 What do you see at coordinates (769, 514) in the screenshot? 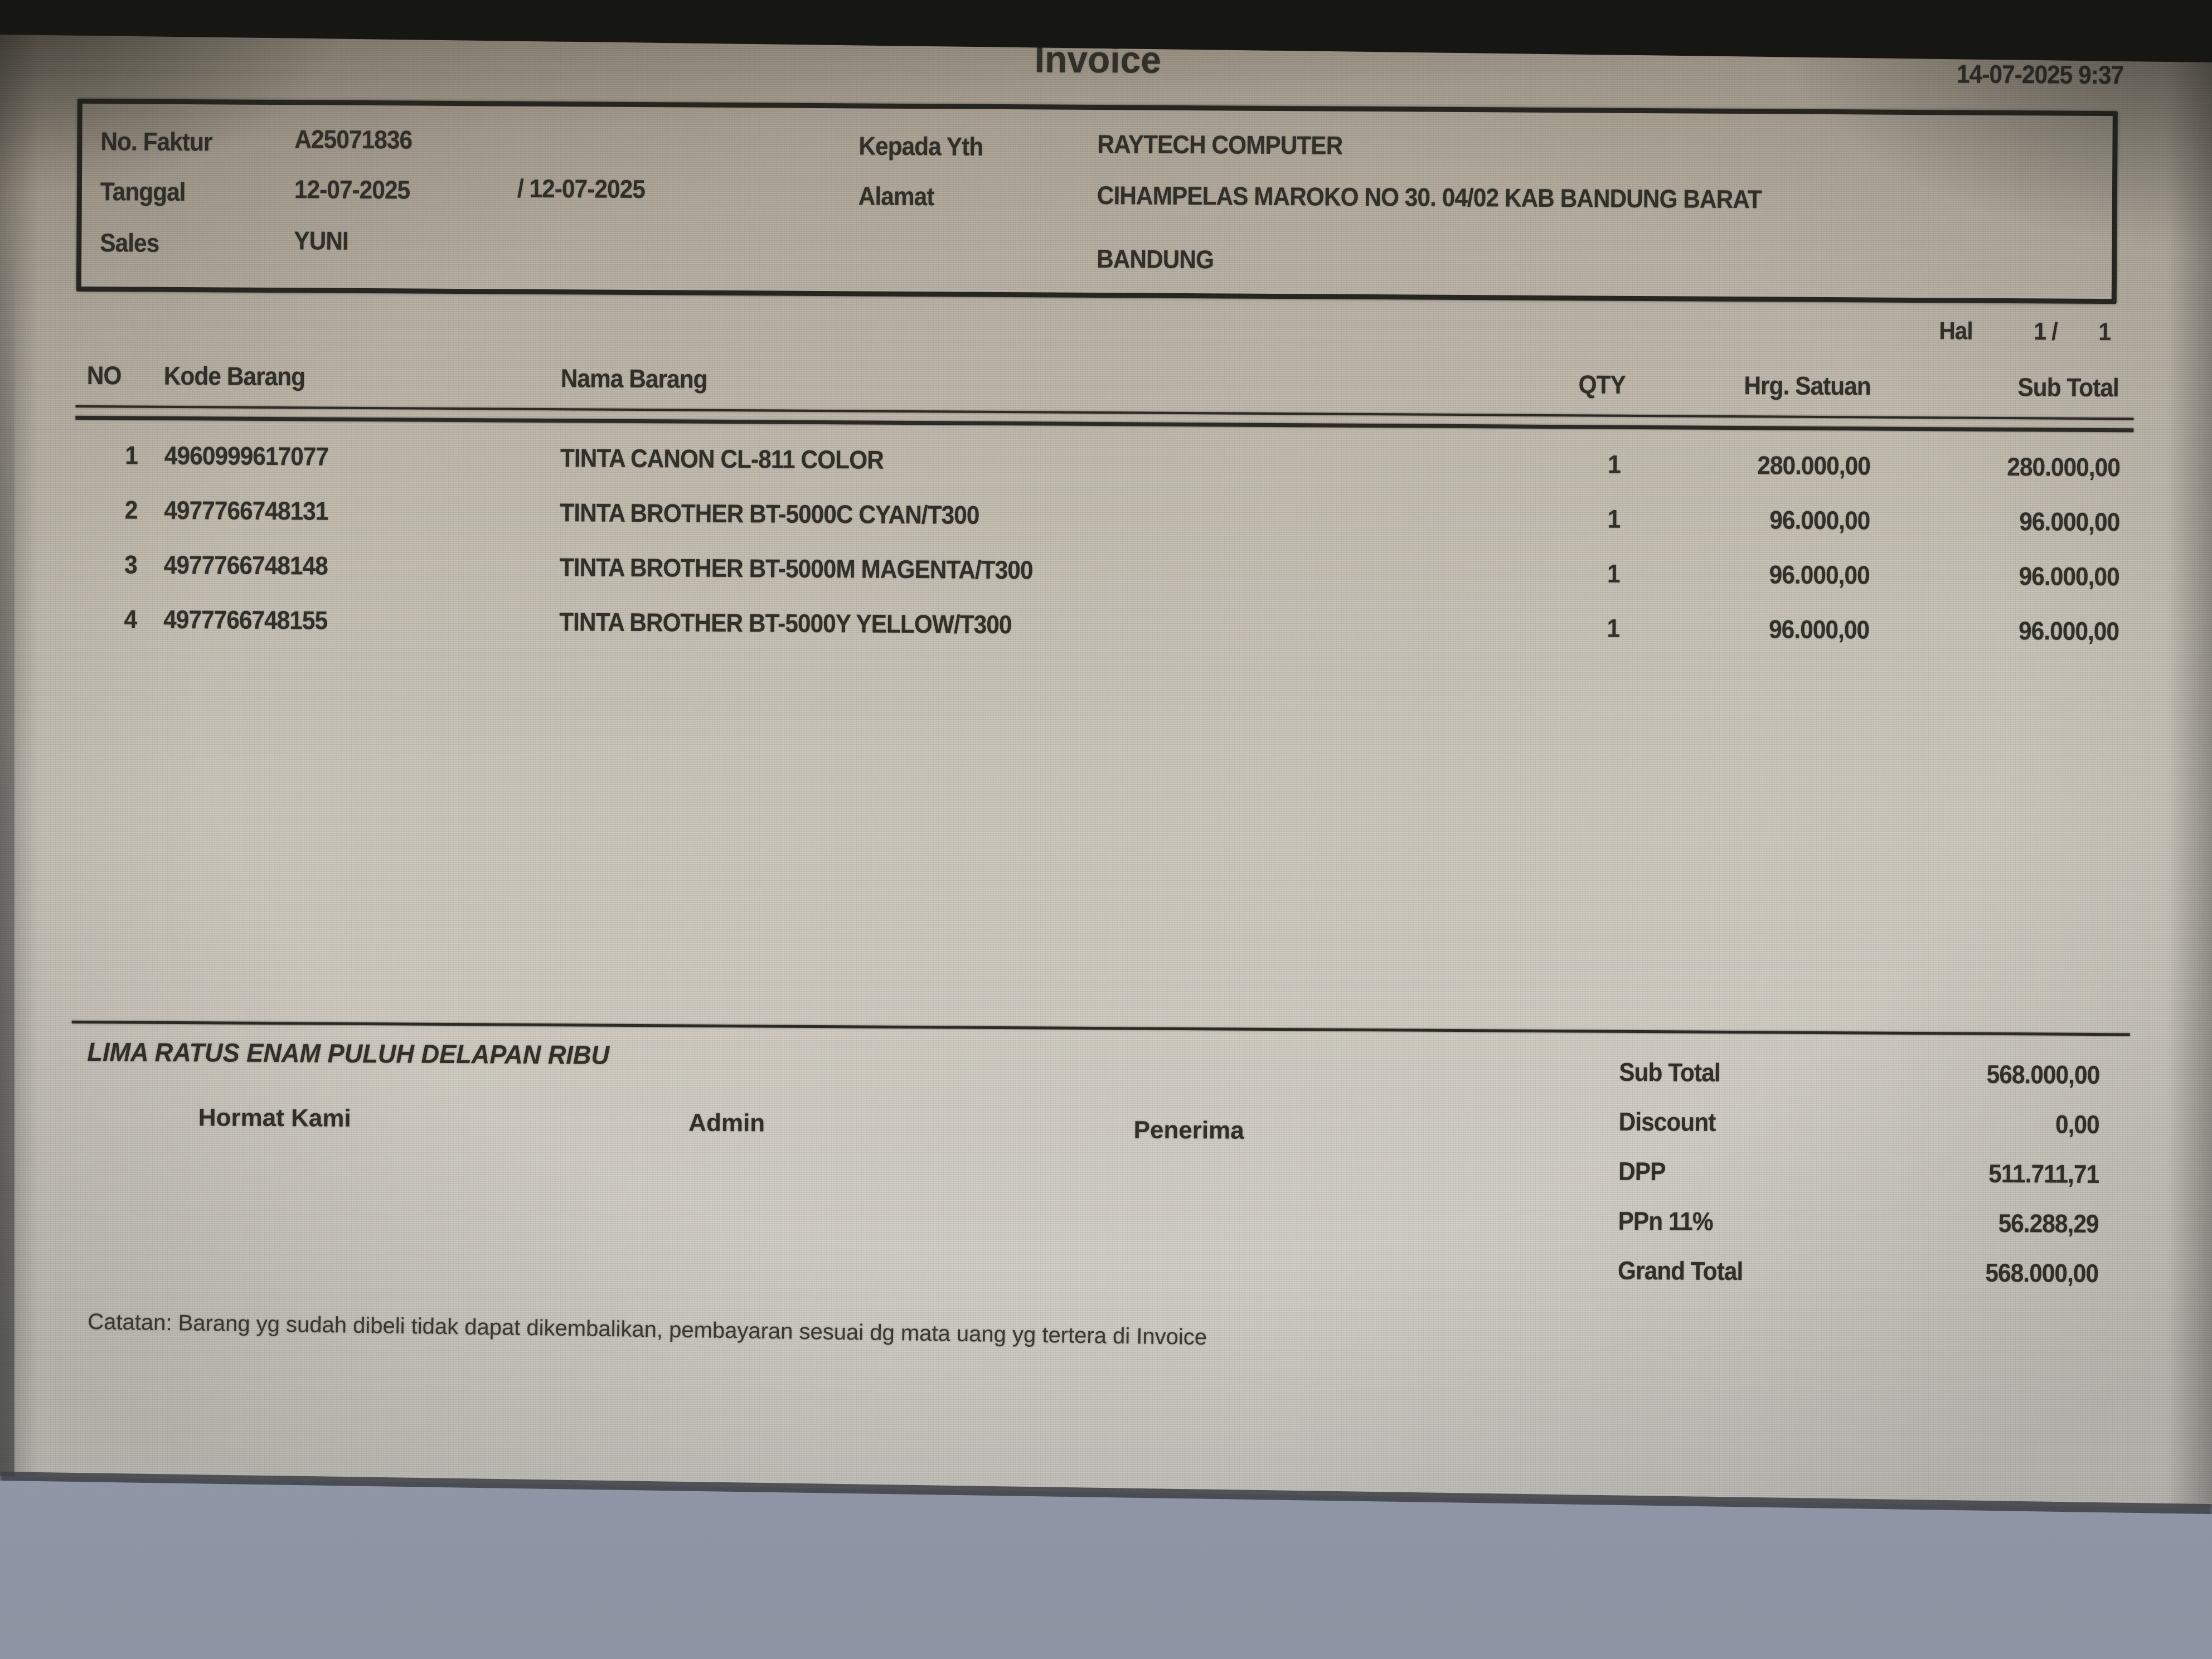
I see `row-nama: TINTA BROTHER BT-5000C CYAN/T300` at bounding box center [769, 514].